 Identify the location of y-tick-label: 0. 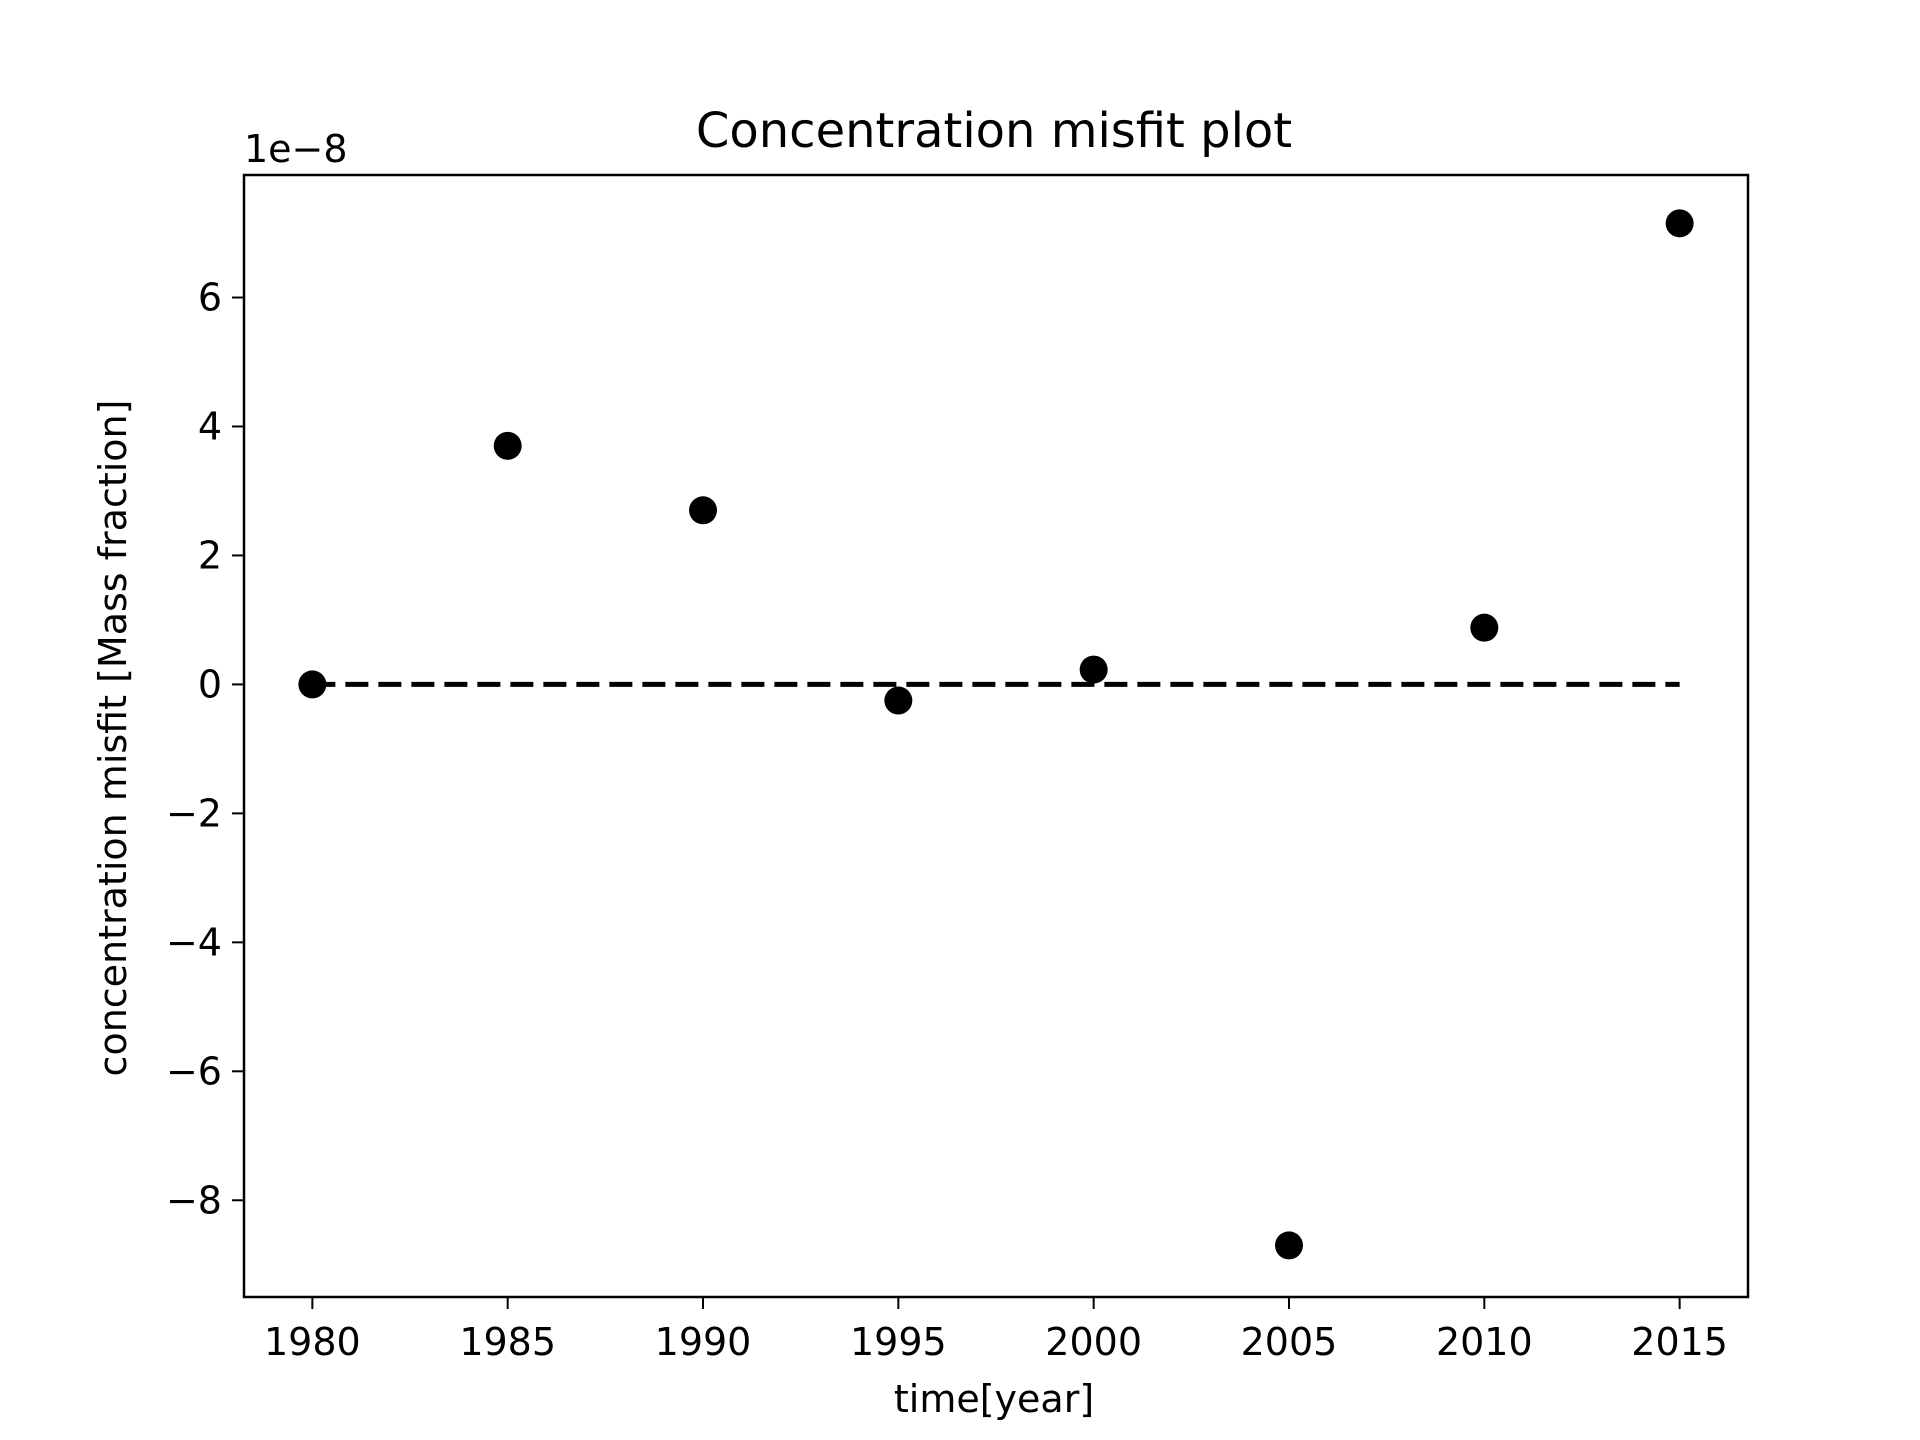
(210, 684).